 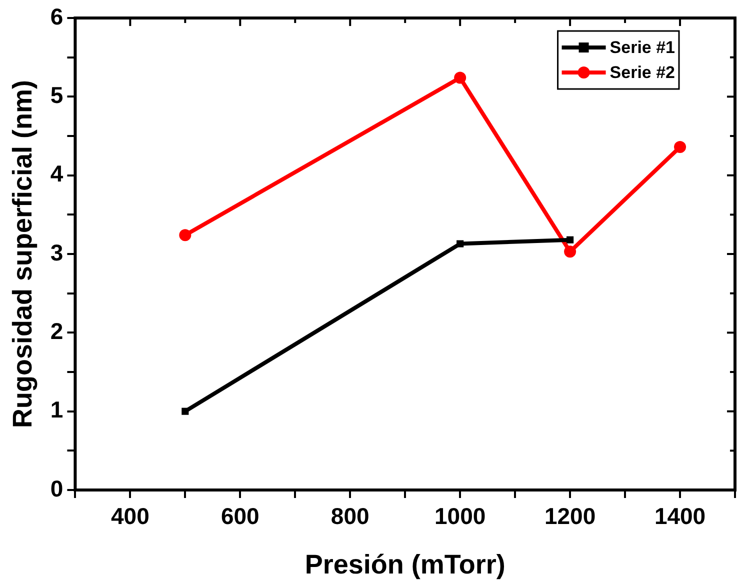 What do you see at coordinates (405, 564) in the screenshot?
I see `x-axis-title: Presión (mTorr)` at bounding box center [405, 564].